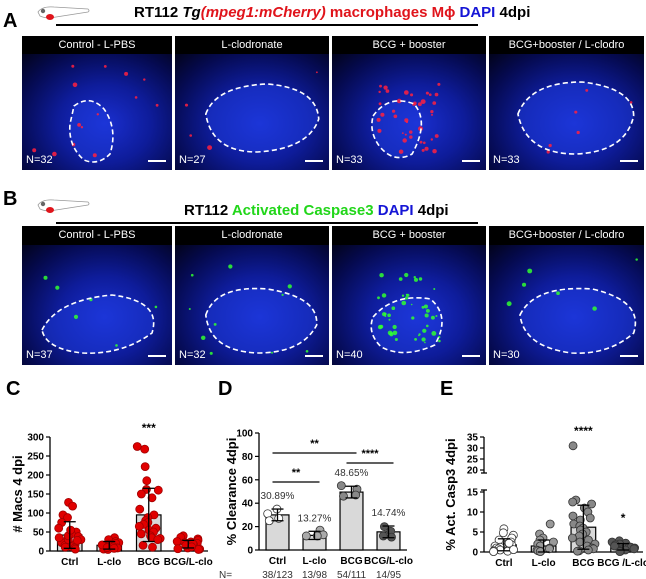  I want to click on y-axis-label: % Clearance 4dpi, so click(231, 492).